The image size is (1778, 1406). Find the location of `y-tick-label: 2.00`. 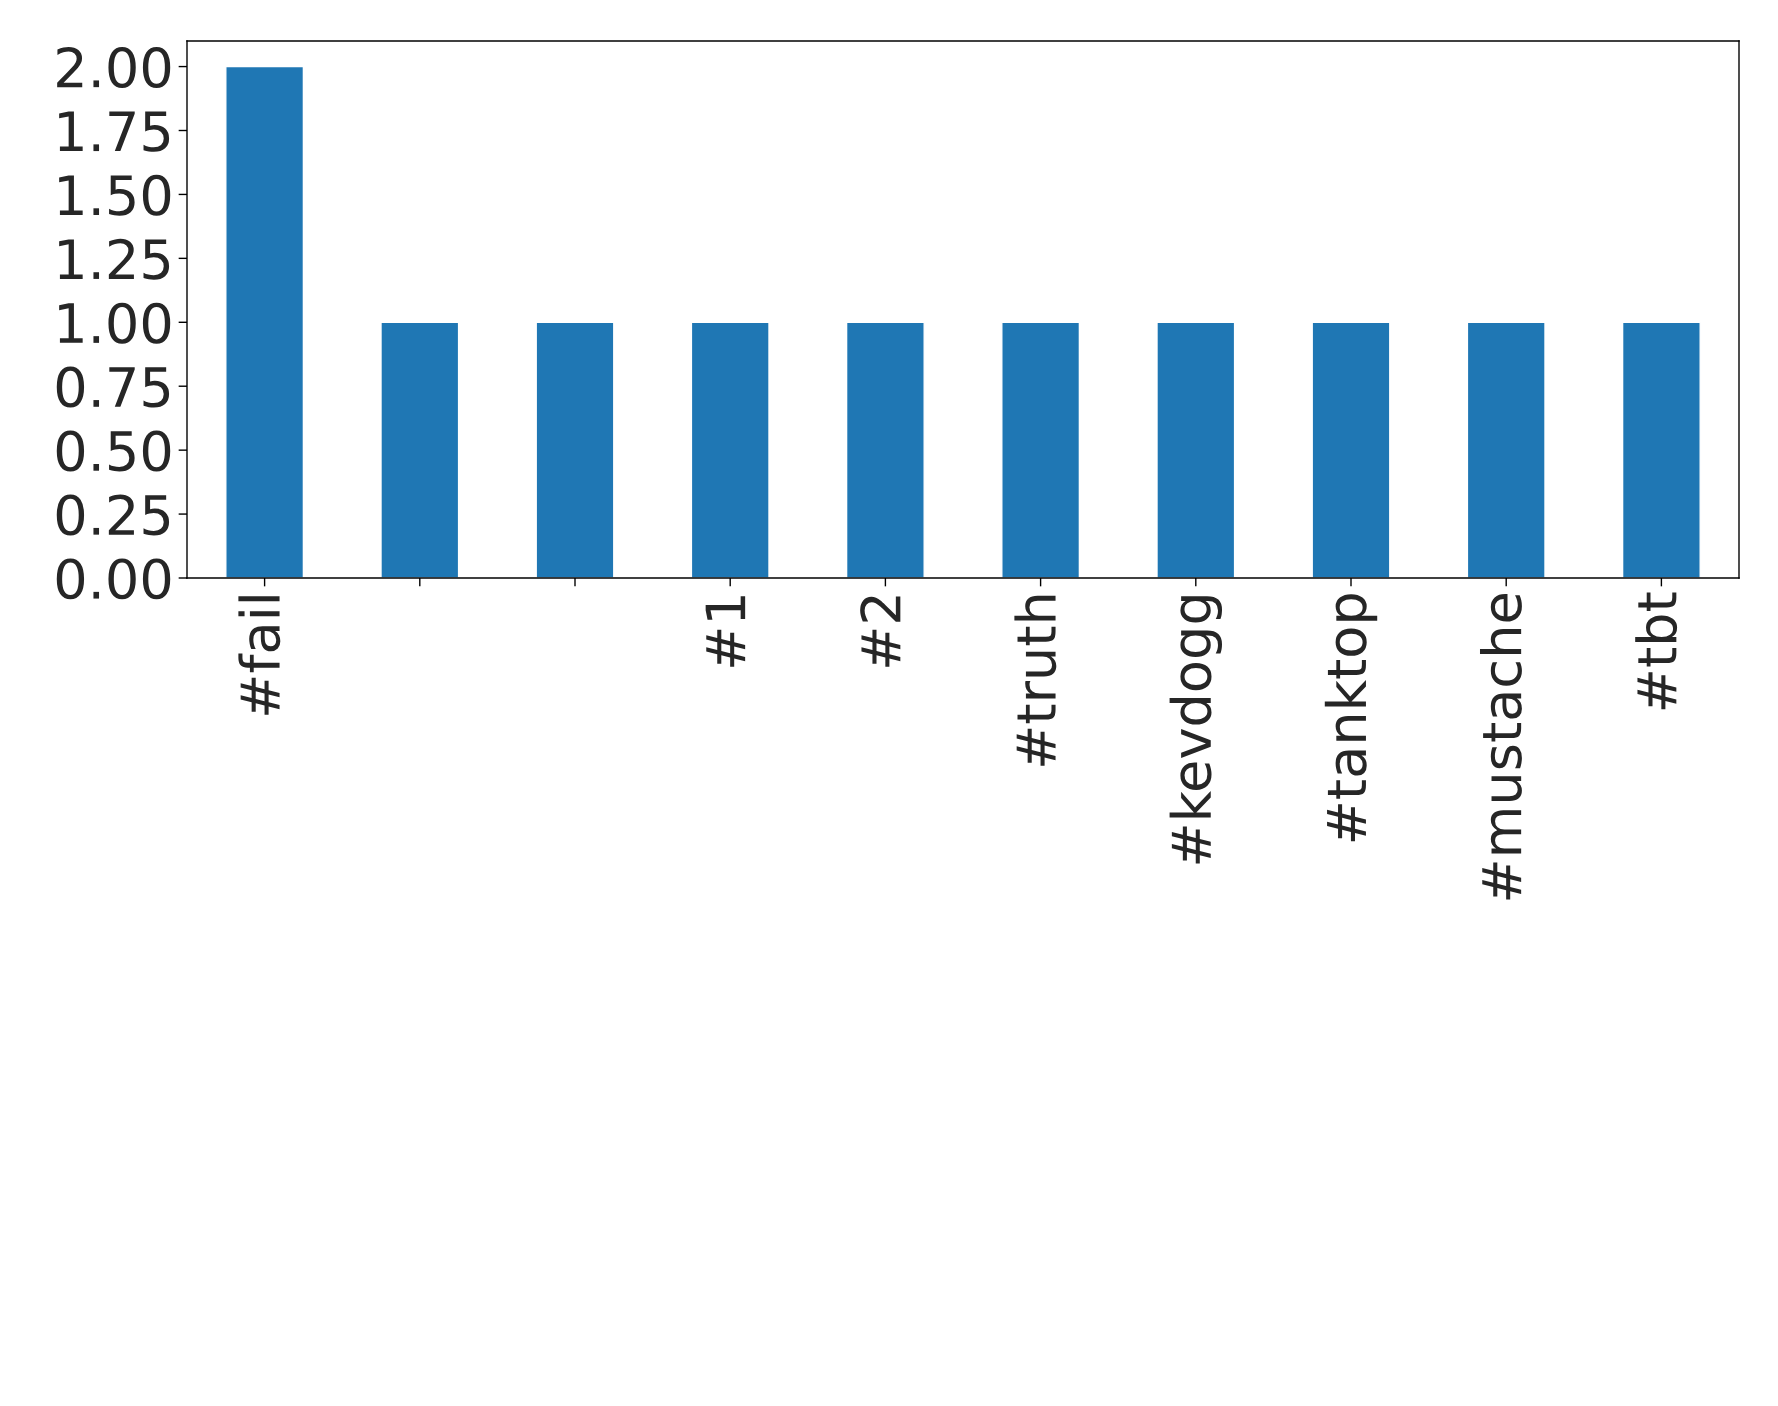

y-tick-label: 2.00 is located at coordinates (114, 67).